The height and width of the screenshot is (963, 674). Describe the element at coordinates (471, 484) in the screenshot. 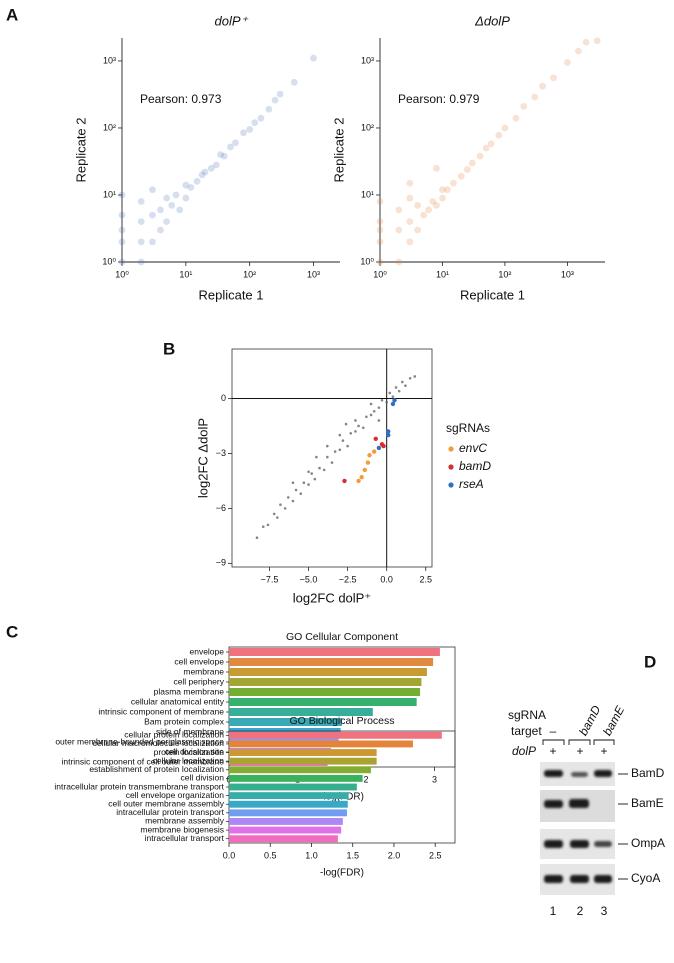

I see `legend-label: rseA` at that location.